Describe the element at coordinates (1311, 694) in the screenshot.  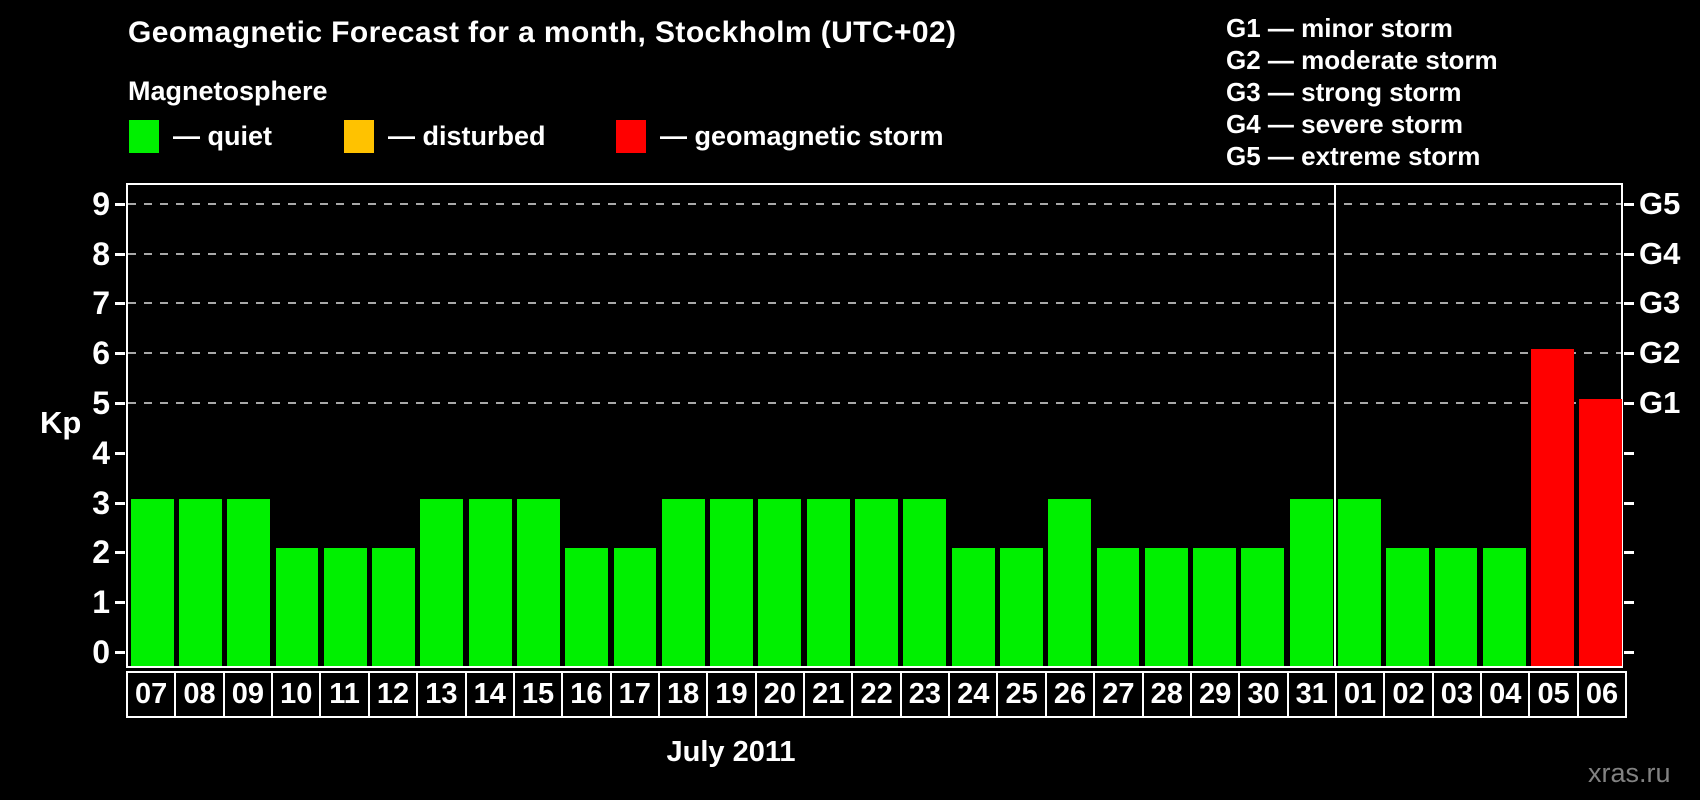
I see `day-cell-31: 31` at that location.